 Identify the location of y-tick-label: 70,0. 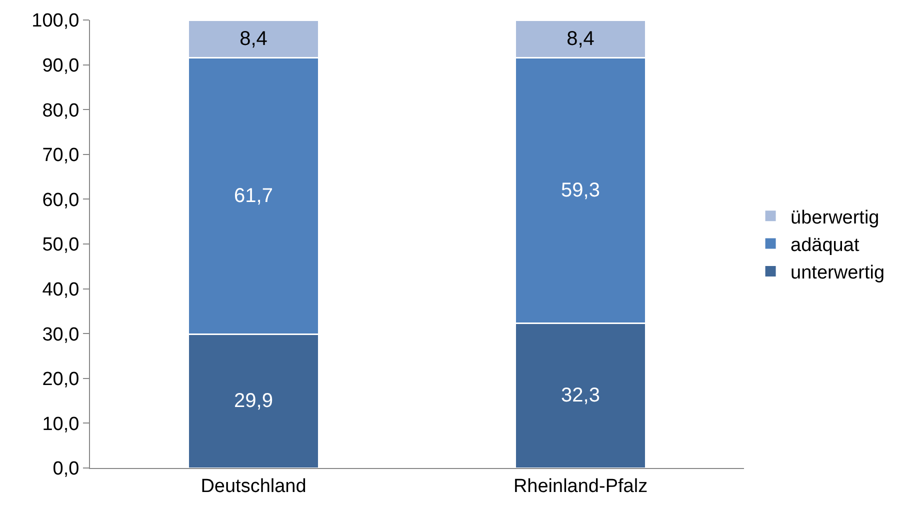
(61, 155).